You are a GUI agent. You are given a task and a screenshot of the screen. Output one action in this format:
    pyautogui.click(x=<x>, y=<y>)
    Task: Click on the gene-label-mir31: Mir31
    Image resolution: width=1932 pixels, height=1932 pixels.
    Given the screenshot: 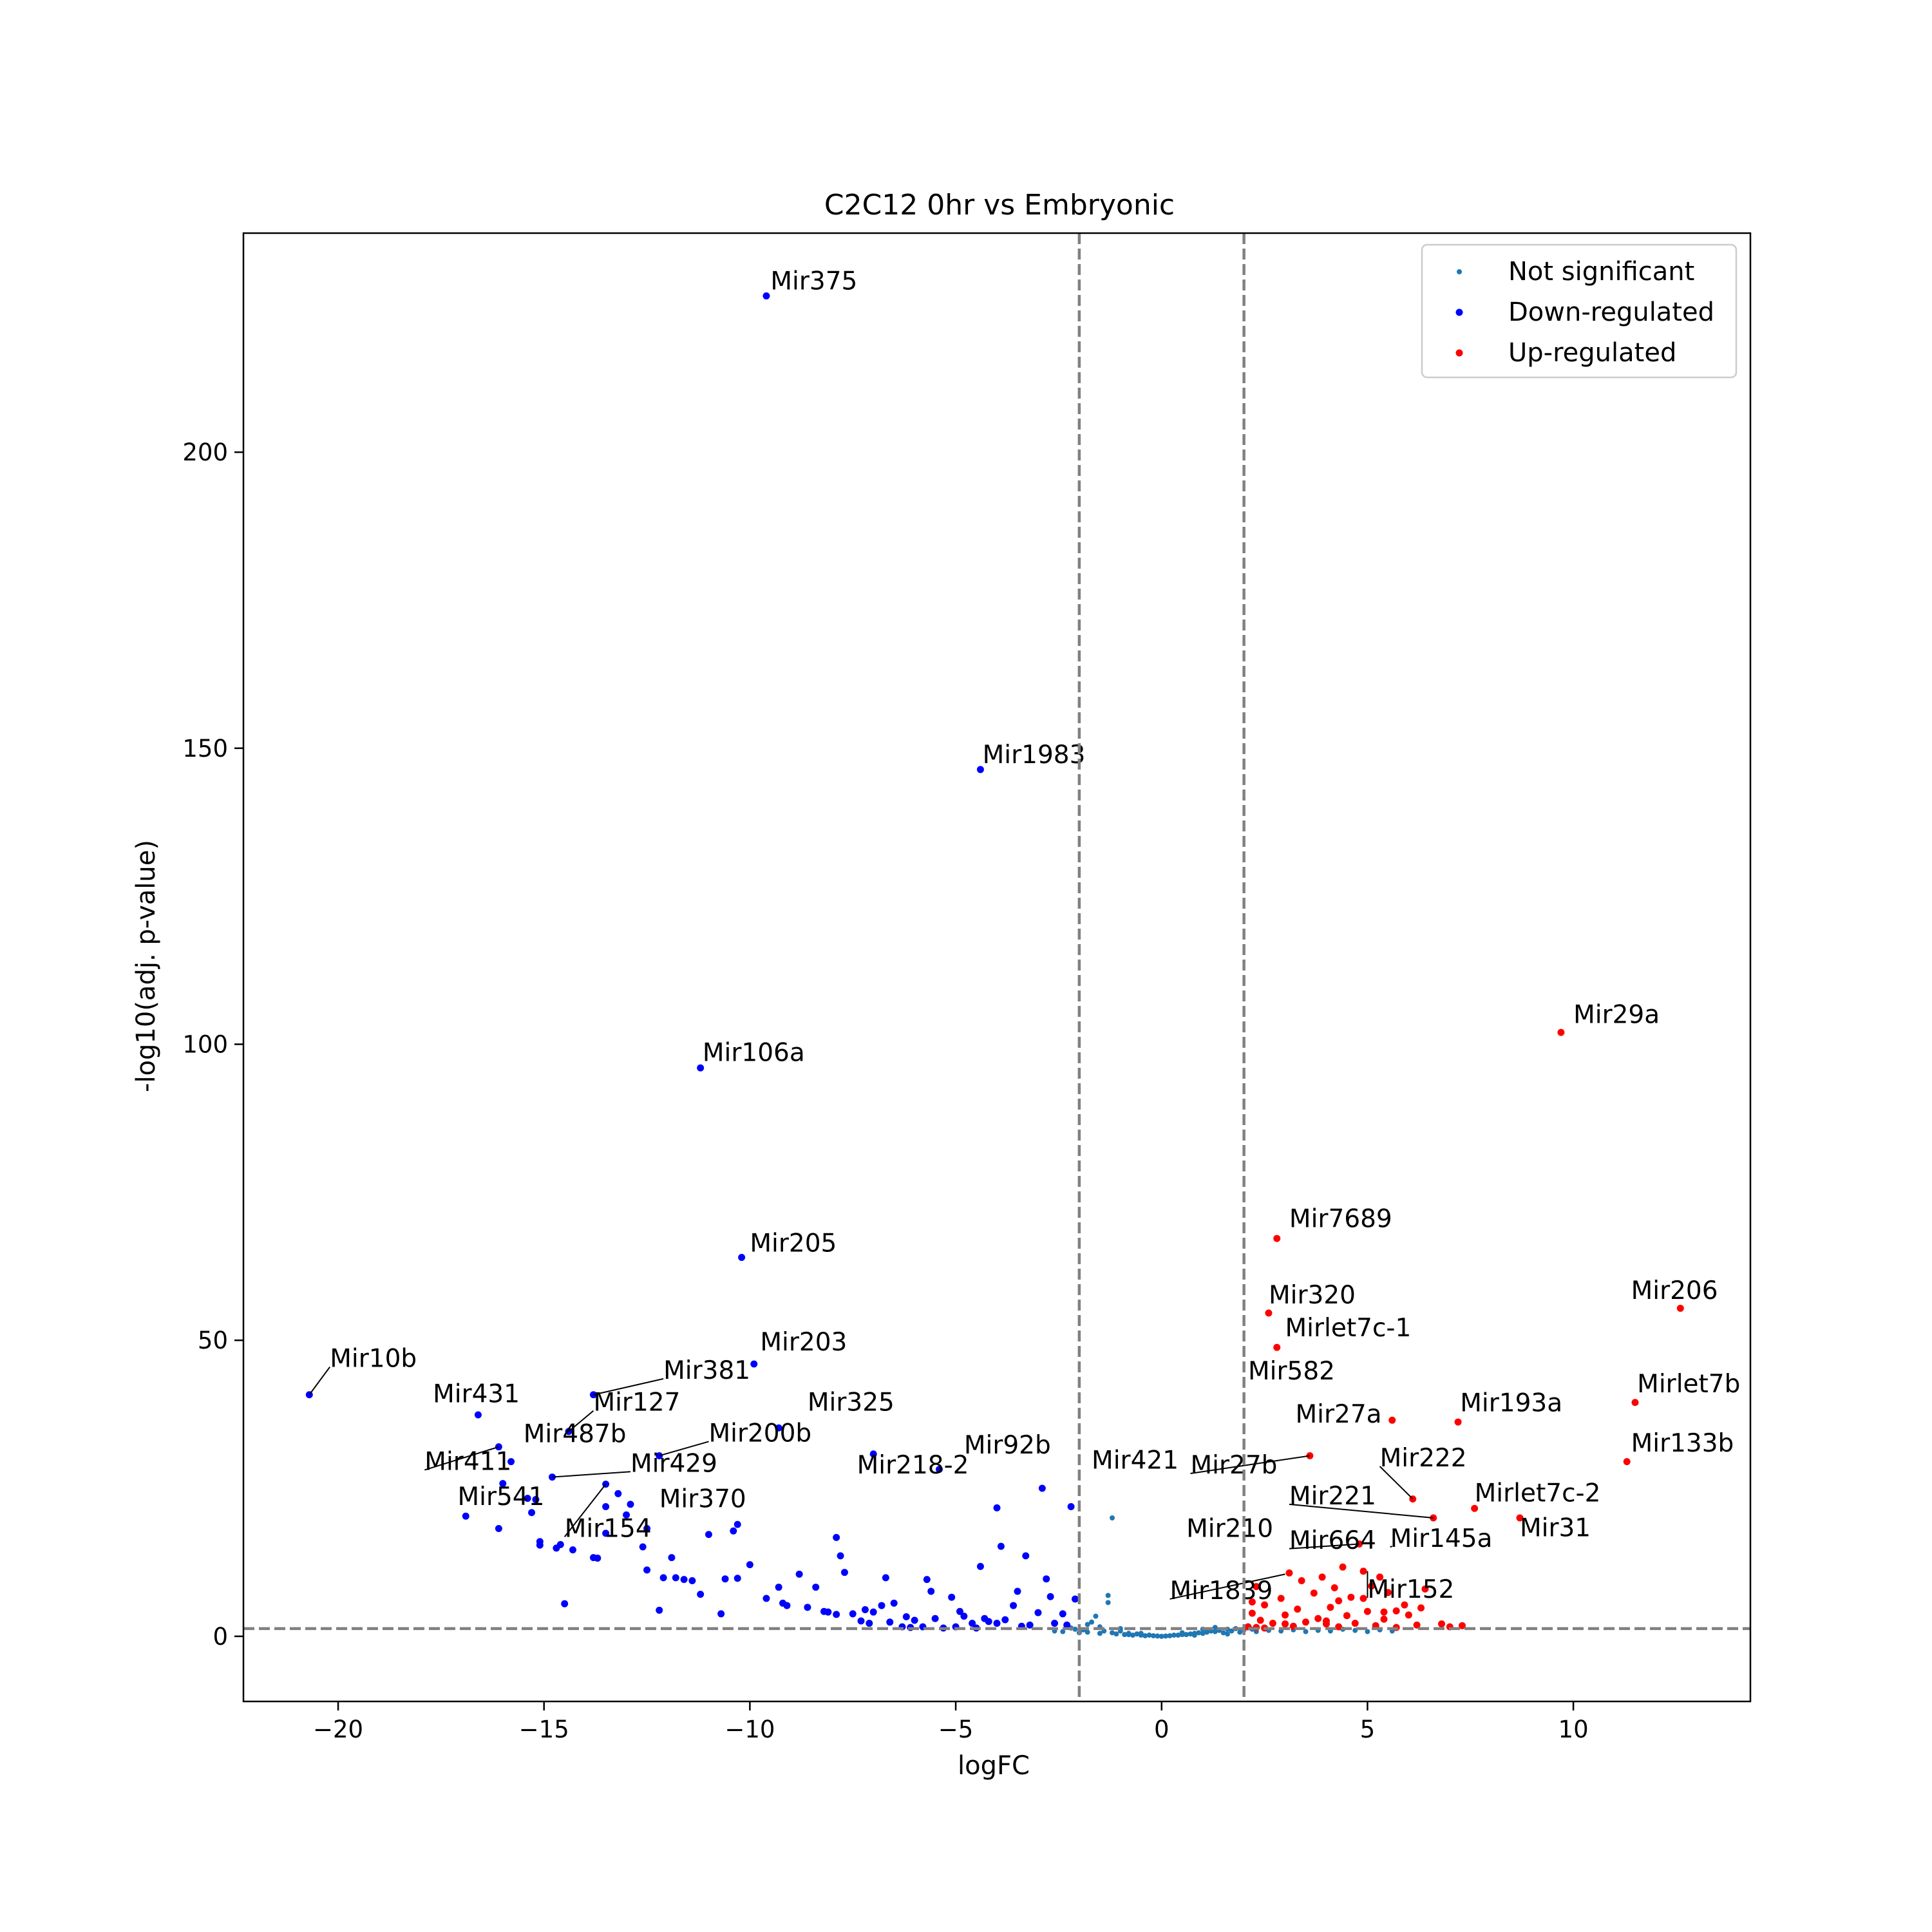 What is the action you would take?
    pyautogui.click(x=1556, y=1529)
    